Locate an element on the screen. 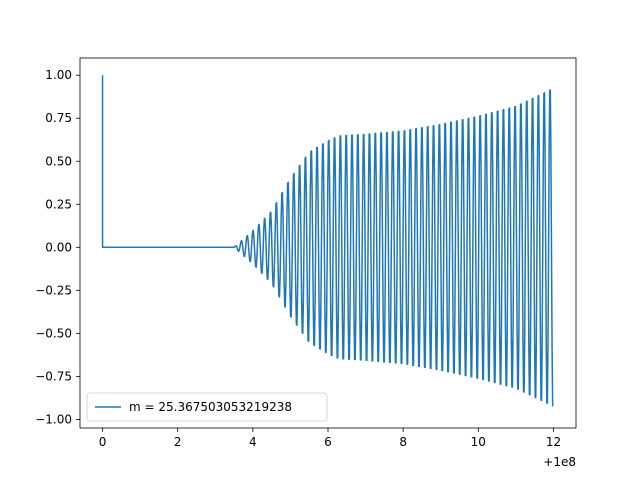  x-tick-label: 12 is located at coordinates (553, 442).